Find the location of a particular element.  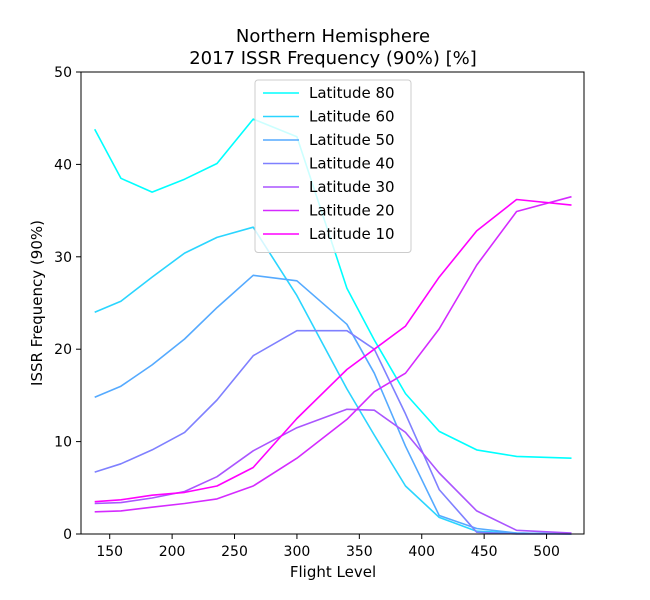

y-tick-label: 50 is located at coordinates (63, 73).